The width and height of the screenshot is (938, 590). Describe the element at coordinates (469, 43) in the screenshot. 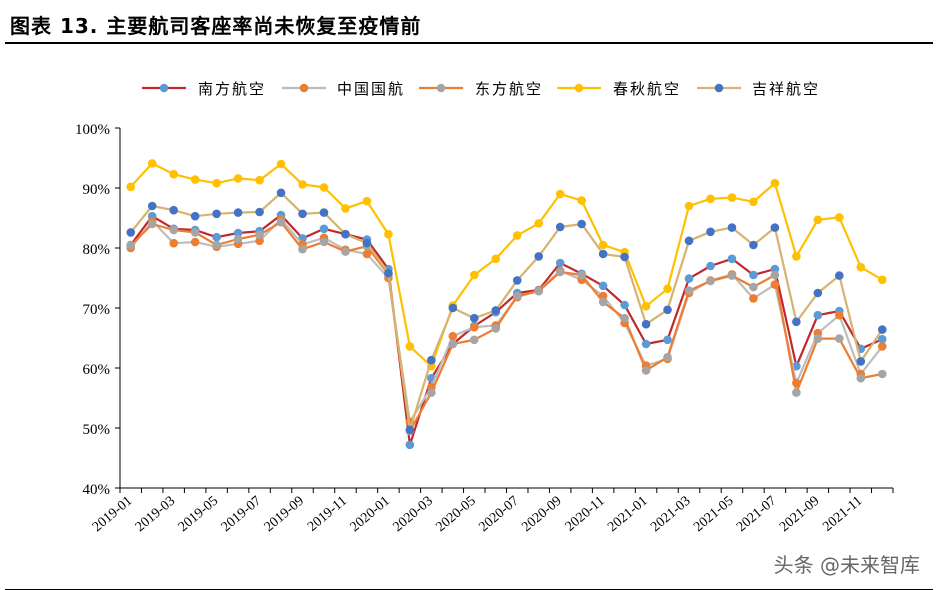

I see `title-underline` at that location.